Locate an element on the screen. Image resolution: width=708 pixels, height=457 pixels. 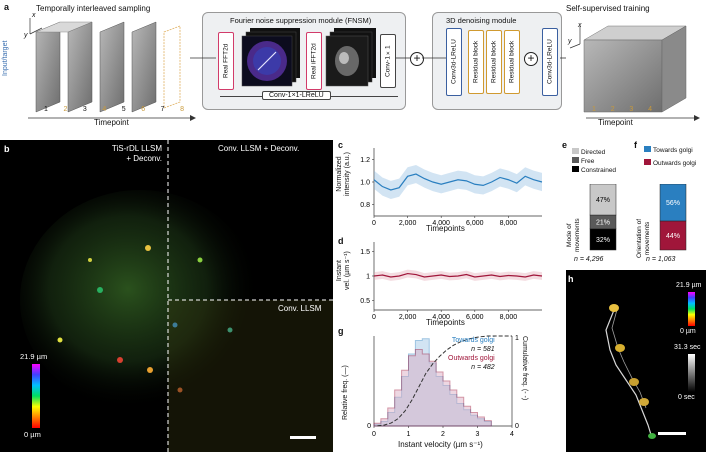
panel-e-legend: Directed Free Constrained is located at coordinates (594, 161).